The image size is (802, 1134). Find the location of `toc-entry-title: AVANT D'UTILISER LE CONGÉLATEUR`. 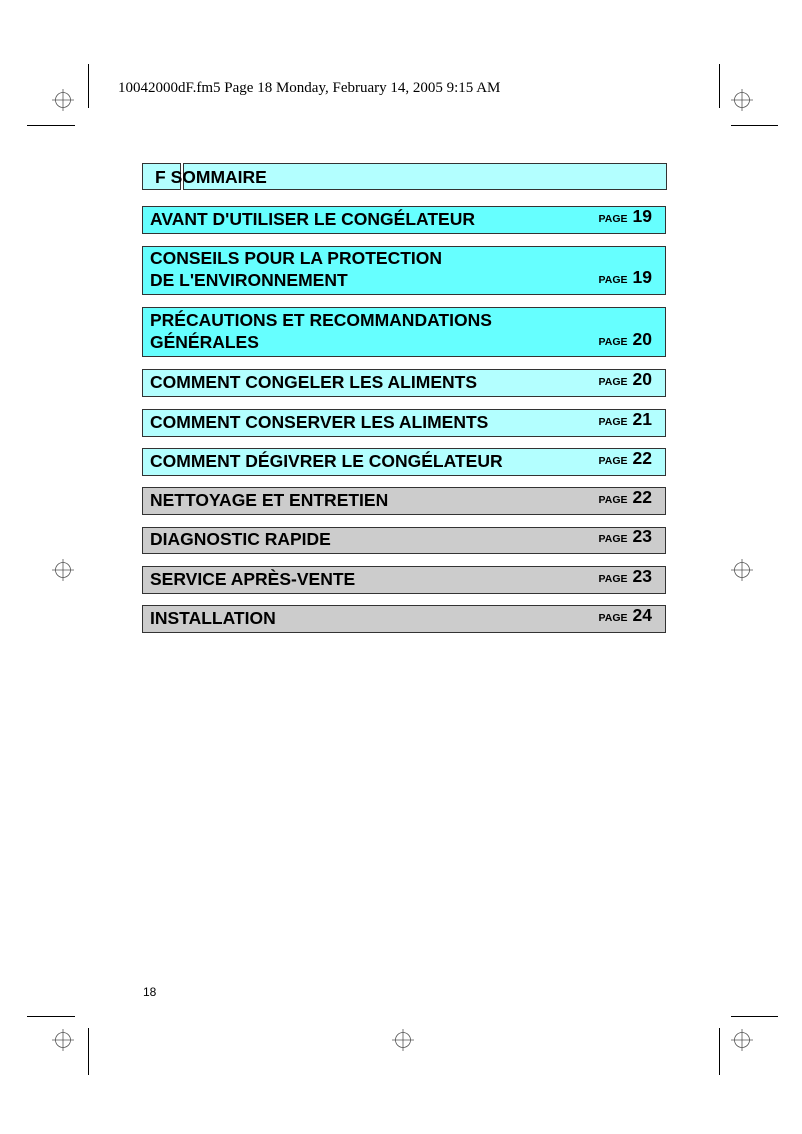

toc-entry-title: AVANT D'UTILISER LE CONGÉLATEUR is located at coordinates (312, 219).